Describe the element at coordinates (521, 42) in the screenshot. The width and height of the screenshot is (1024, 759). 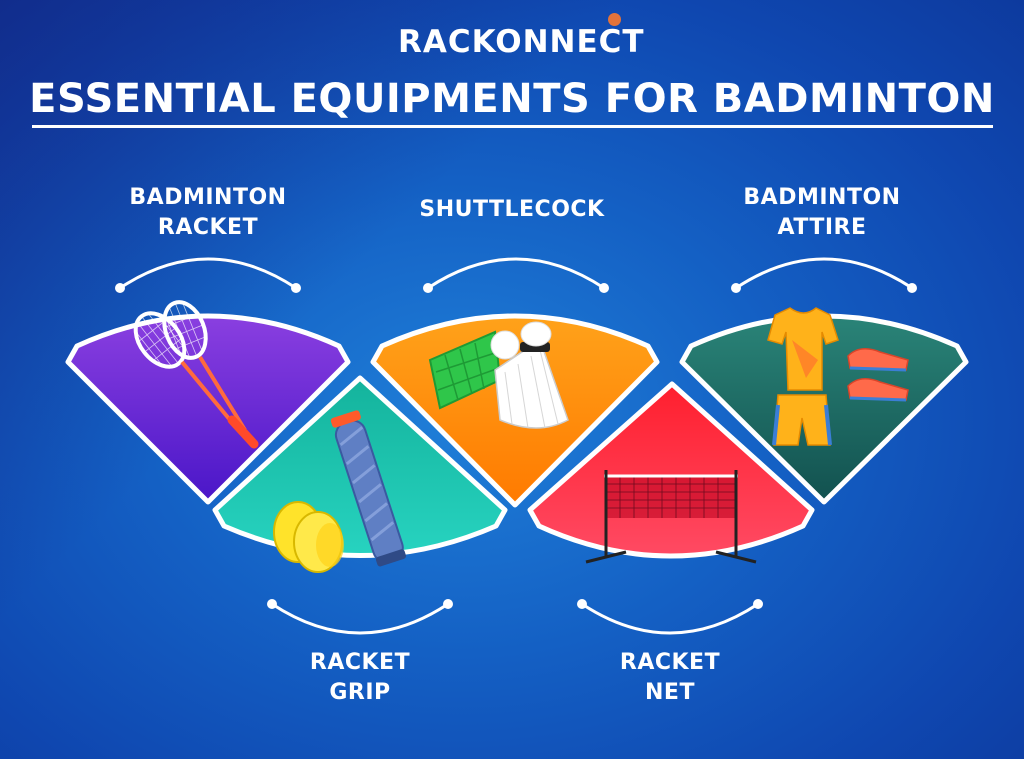
I see `brand-logo: RACKONNECT` at that location.